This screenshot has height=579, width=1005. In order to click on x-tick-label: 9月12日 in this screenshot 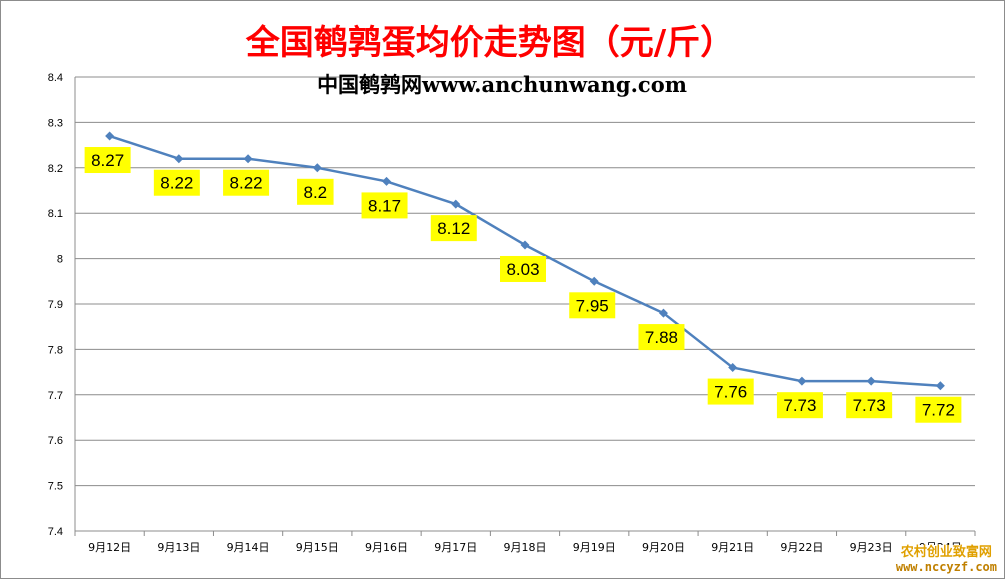, I will do `click(109, 547)`.